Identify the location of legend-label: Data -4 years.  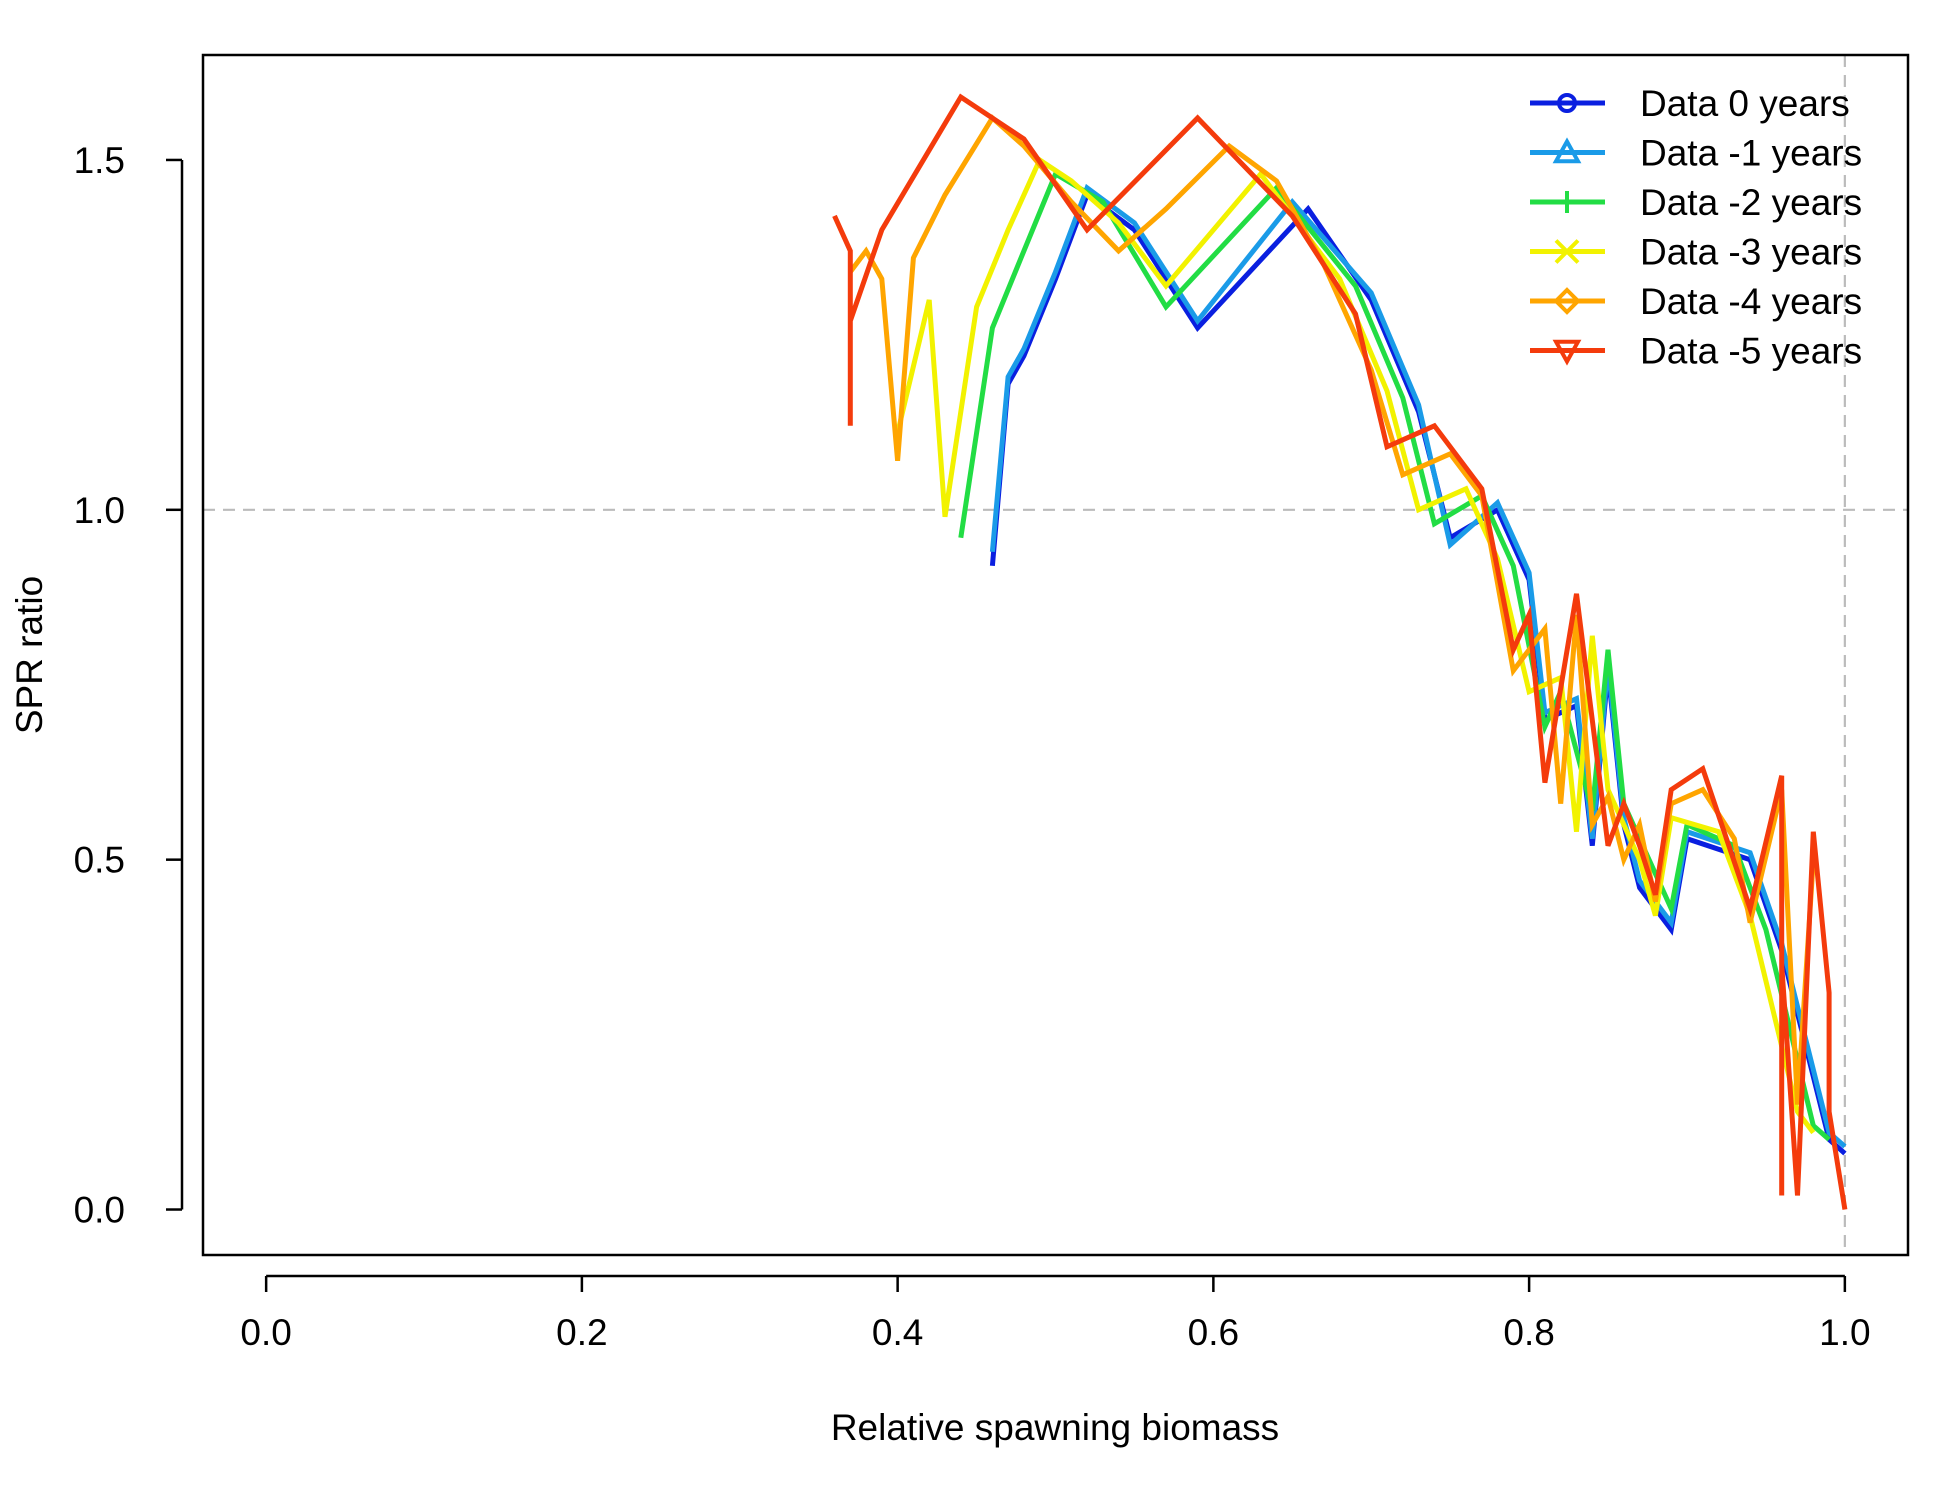
(1751, 301).